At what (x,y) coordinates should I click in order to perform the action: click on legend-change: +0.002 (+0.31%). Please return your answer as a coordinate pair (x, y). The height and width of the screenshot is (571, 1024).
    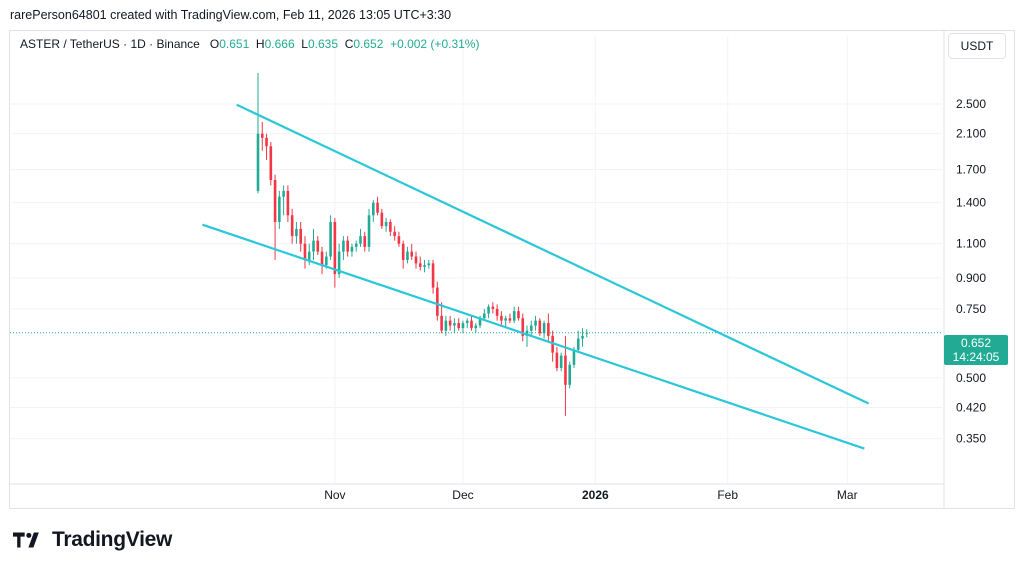
    Looking at the image, I should click on (435, 44).